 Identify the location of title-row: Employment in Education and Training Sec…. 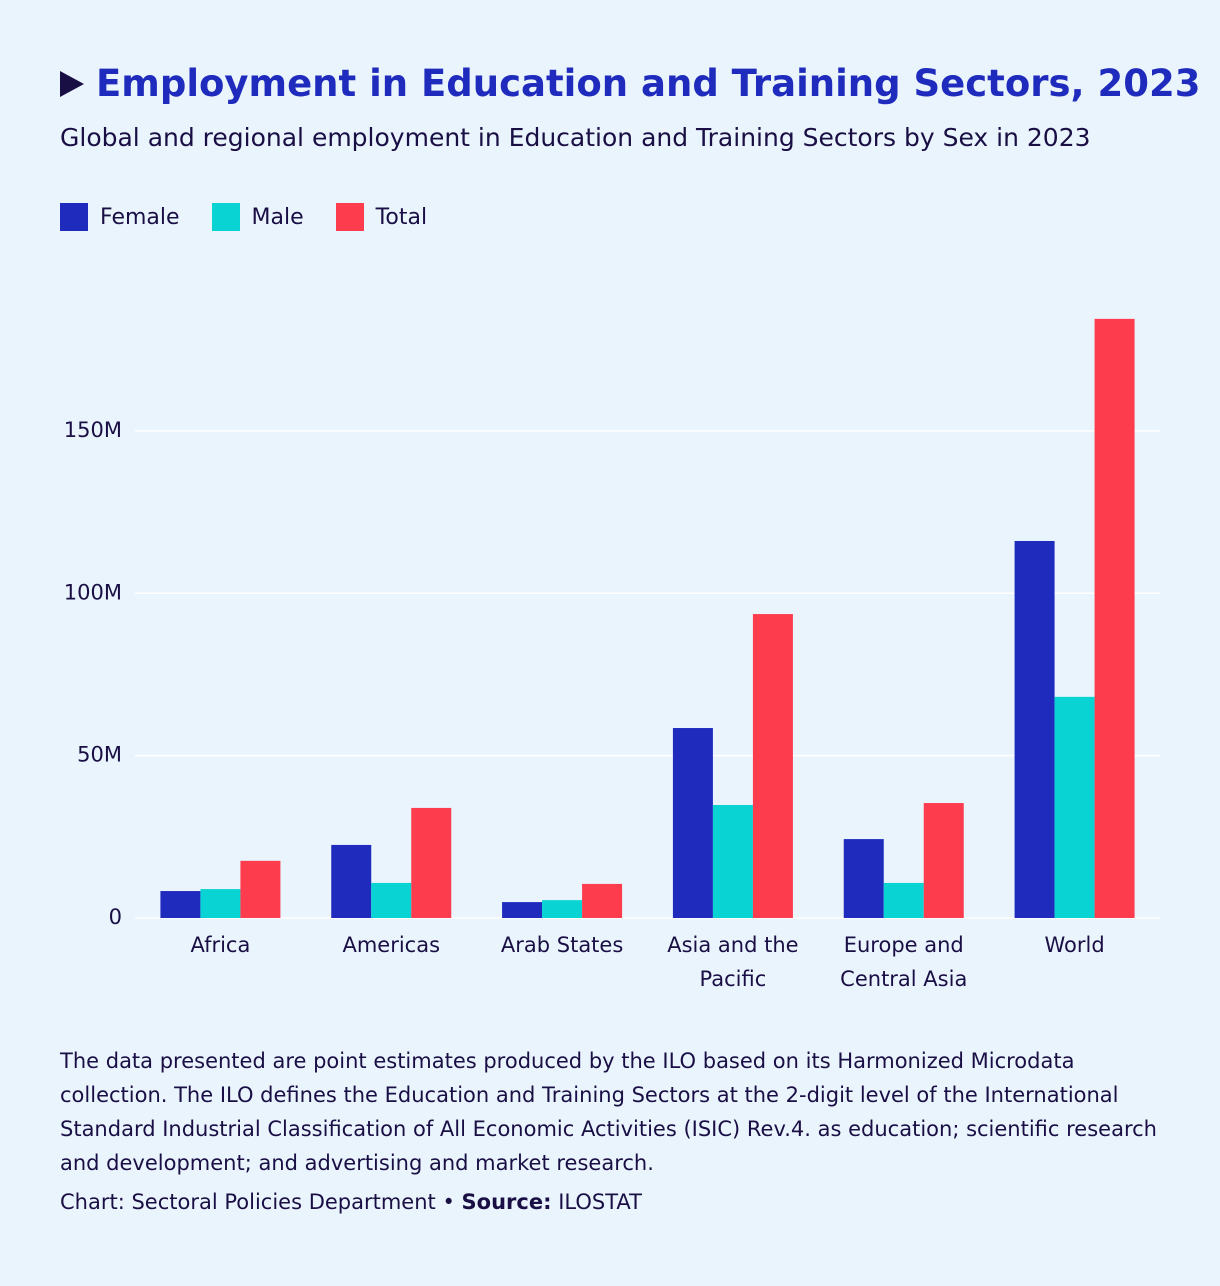
(630, 83).